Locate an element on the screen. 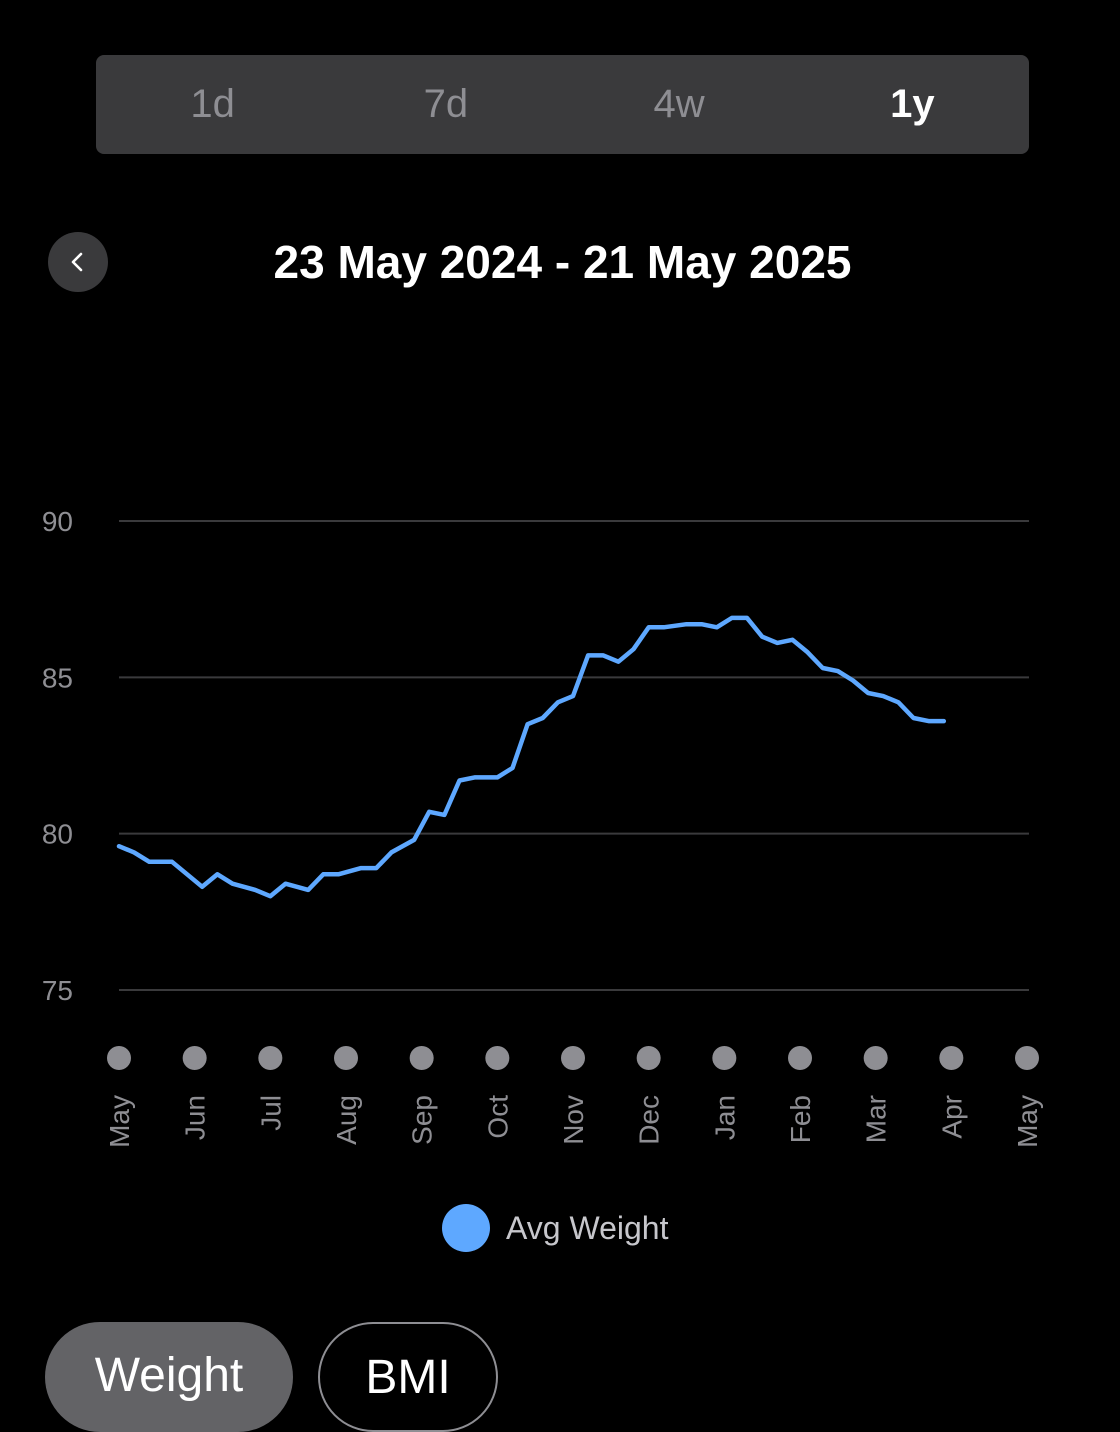 This screenshot has width=1120, height=1432. date-range-title: 23 May 2024 - 21 May 2025 is located at coordinates (562, 262).